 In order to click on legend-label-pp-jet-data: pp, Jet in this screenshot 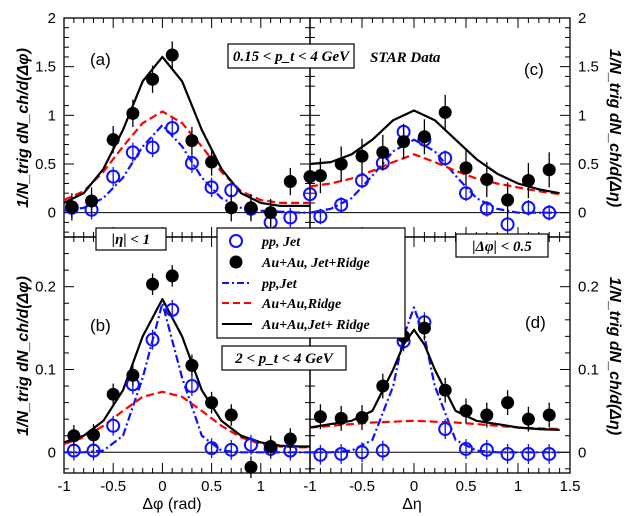, I will do `click(281, 242)`.